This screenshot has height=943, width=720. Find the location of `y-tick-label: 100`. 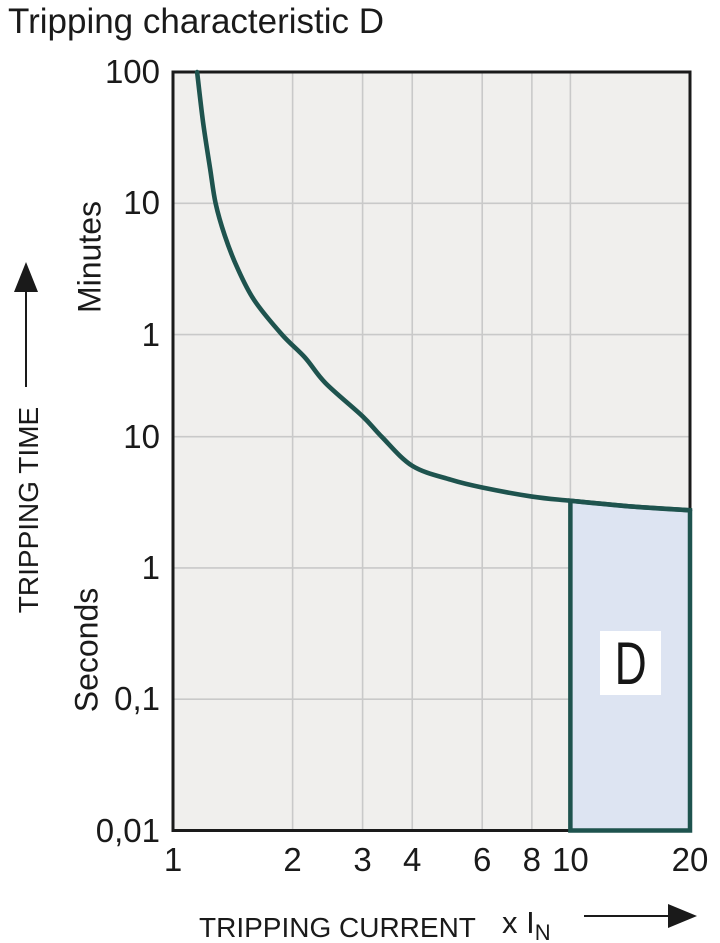

y-tick-label: 100 is located at coordinates (132, 71).